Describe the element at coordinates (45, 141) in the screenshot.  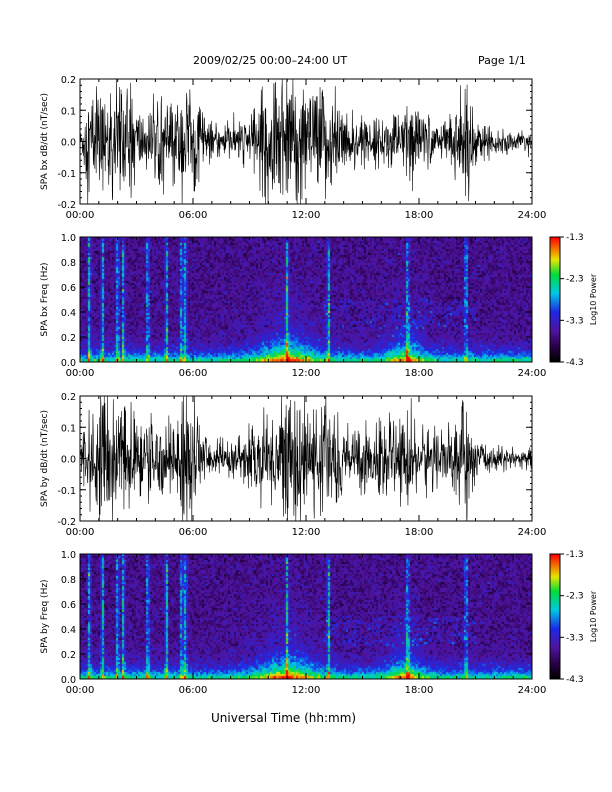
I see `y-axis-label: SPA bx dB/dt (nT/sec)` at that location.